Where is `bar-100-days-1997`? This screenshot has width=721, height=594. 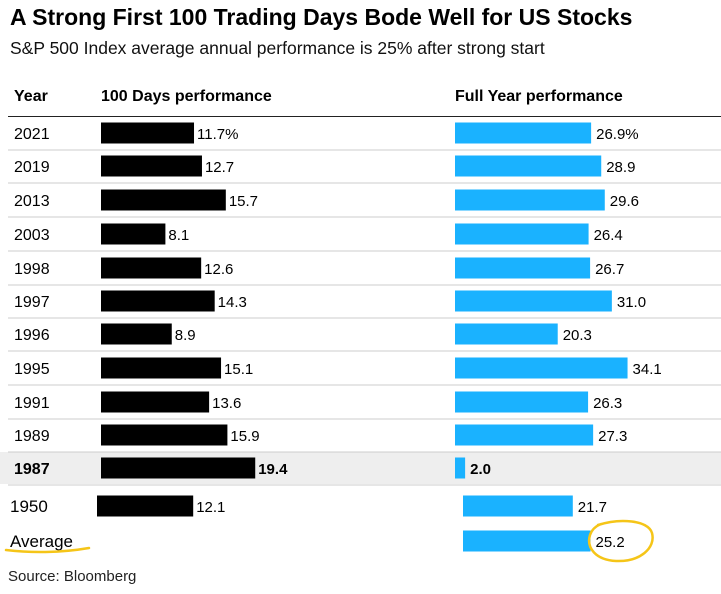
bar-100-days-1997 is located at coordinates (158, 301).